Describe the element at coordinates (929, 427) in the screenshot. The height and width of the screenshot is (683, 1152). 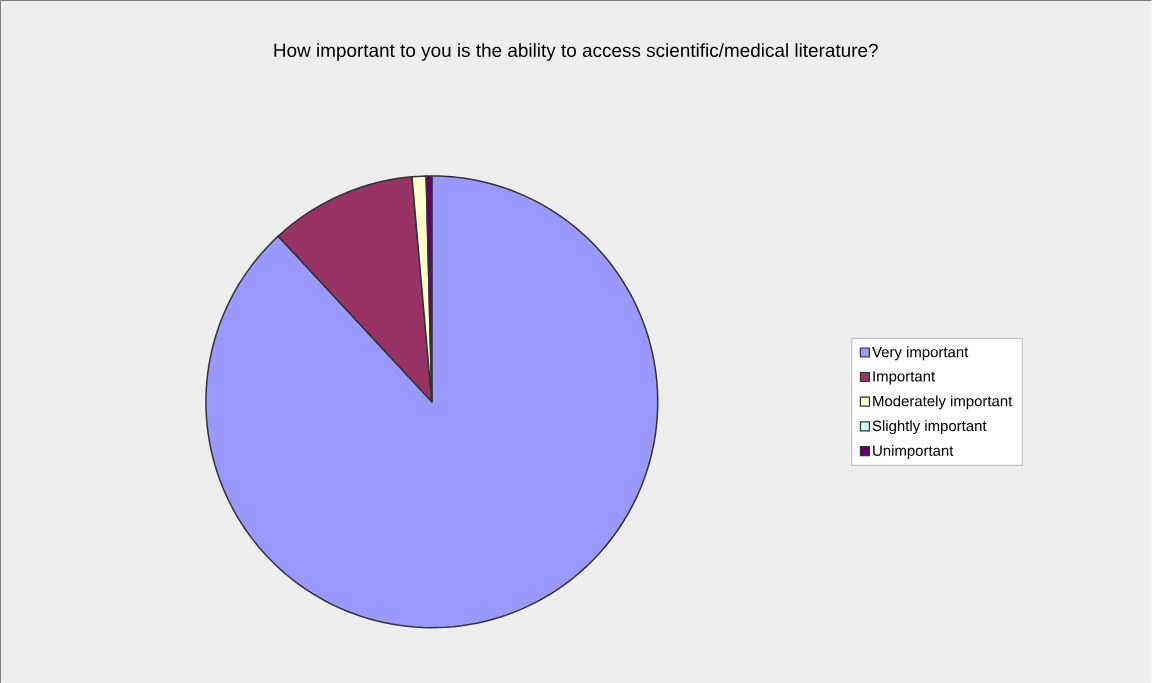
I see `legend-label: Slightly important` at that location.